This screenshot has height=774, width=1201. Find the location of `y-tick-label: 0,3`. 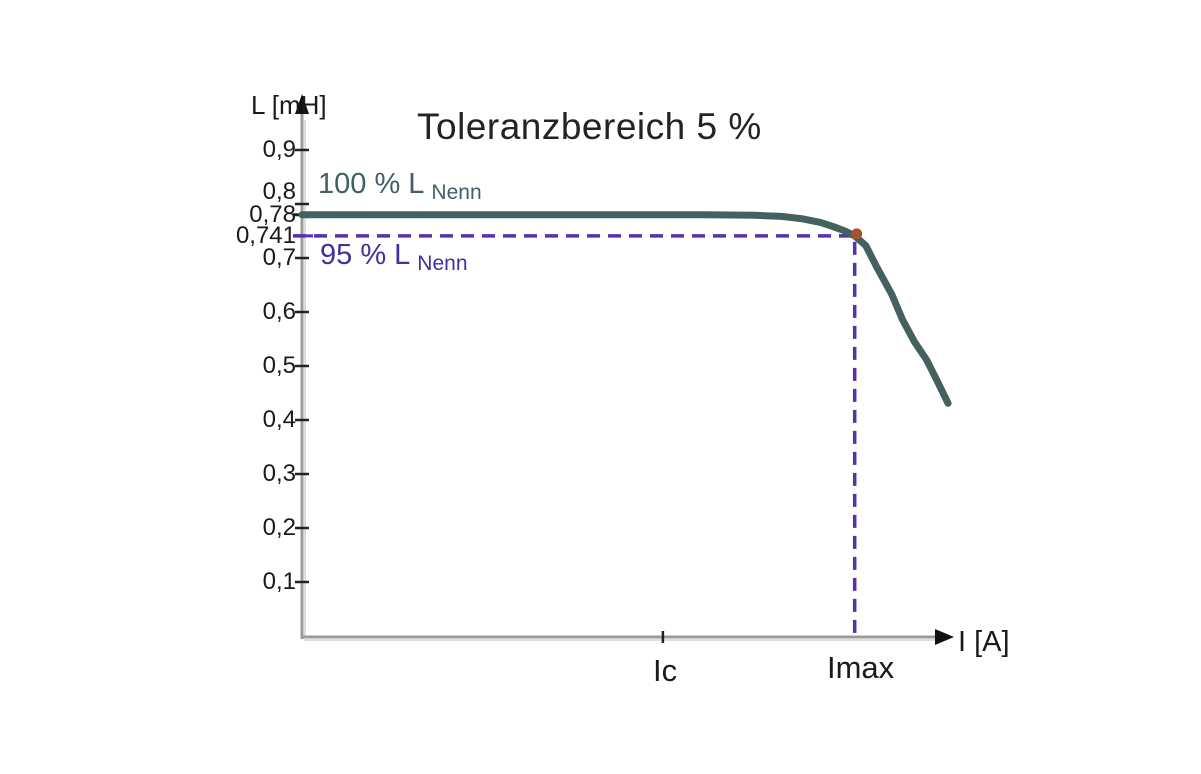

y-tick-label: 0,3 is located at coordinates (279, 473).